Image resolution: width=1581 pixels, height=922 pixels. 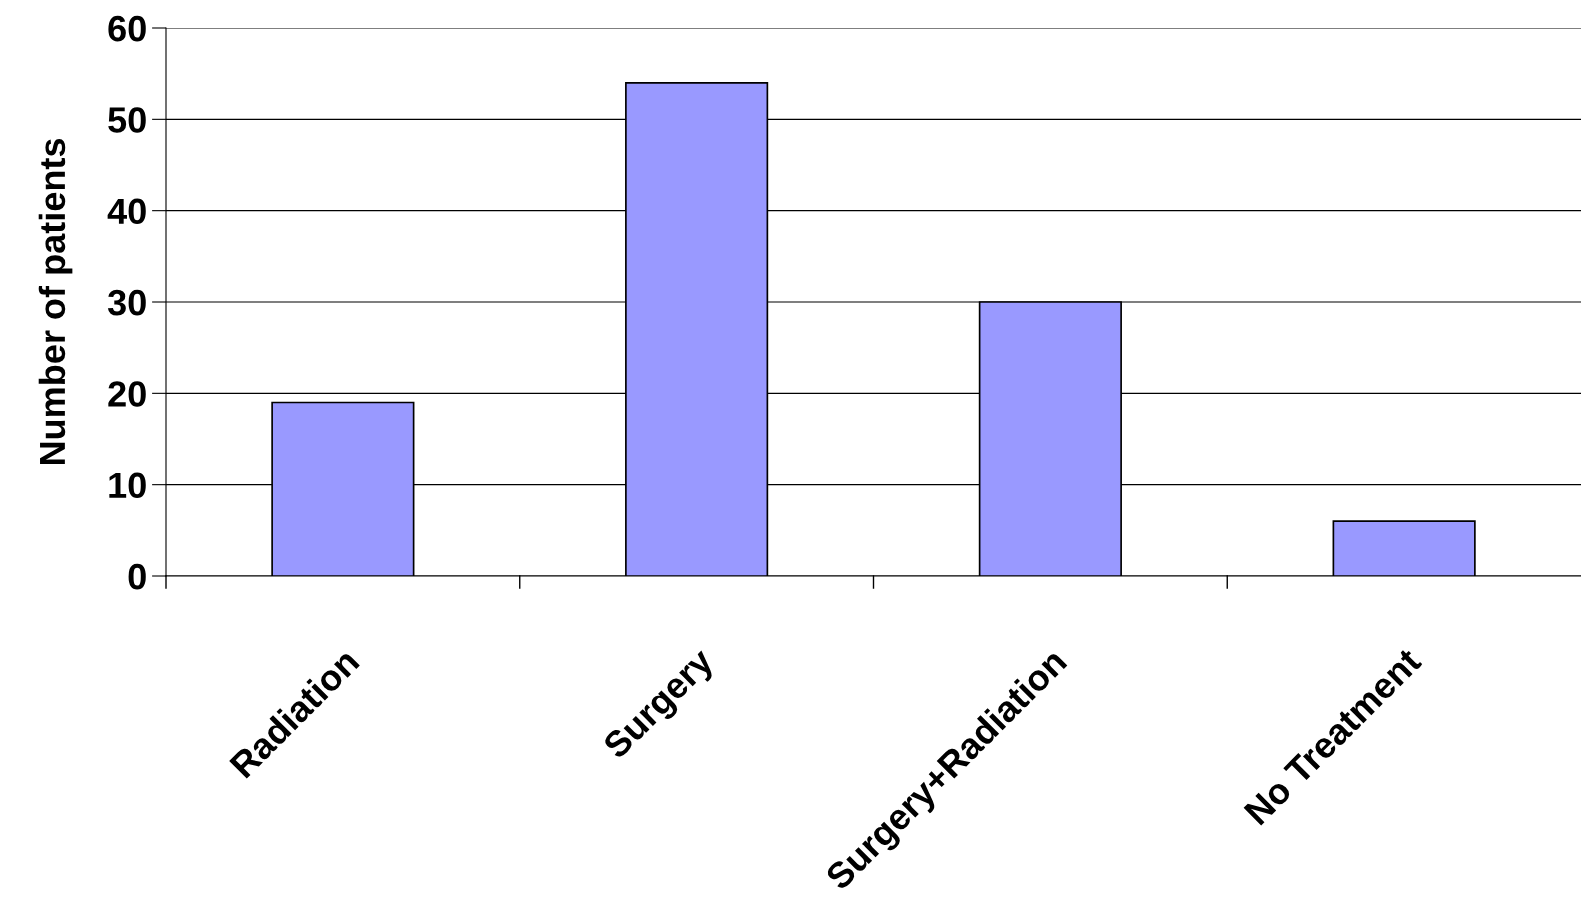 I want to click on y-tick-label: 40, so click(x=126, y=211).